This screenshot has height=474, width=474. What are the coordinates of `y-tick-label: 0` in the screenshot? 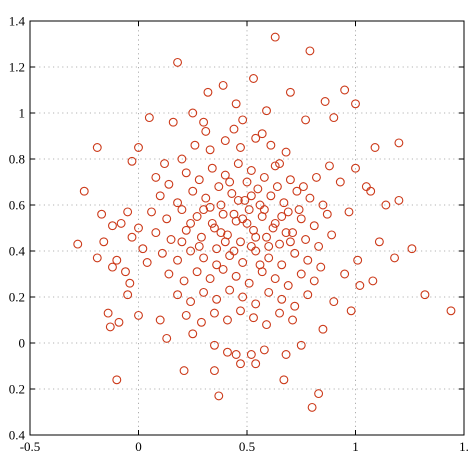 It's located at (22, 343).